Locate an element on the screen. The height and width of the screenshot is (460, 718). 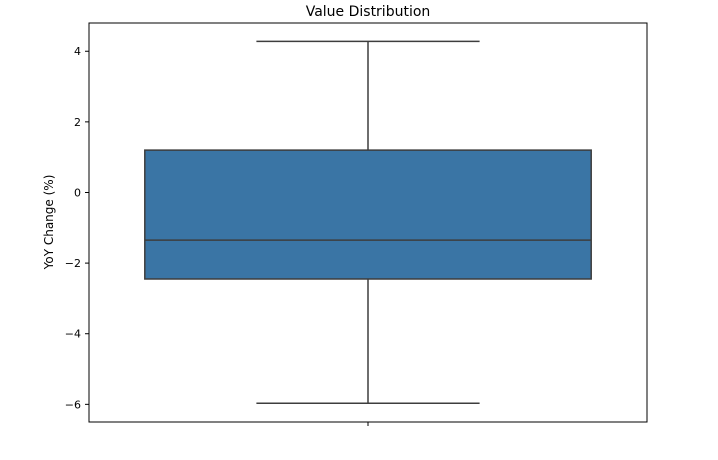
y-tick-label: −6 is located at coordinates (73, 404).